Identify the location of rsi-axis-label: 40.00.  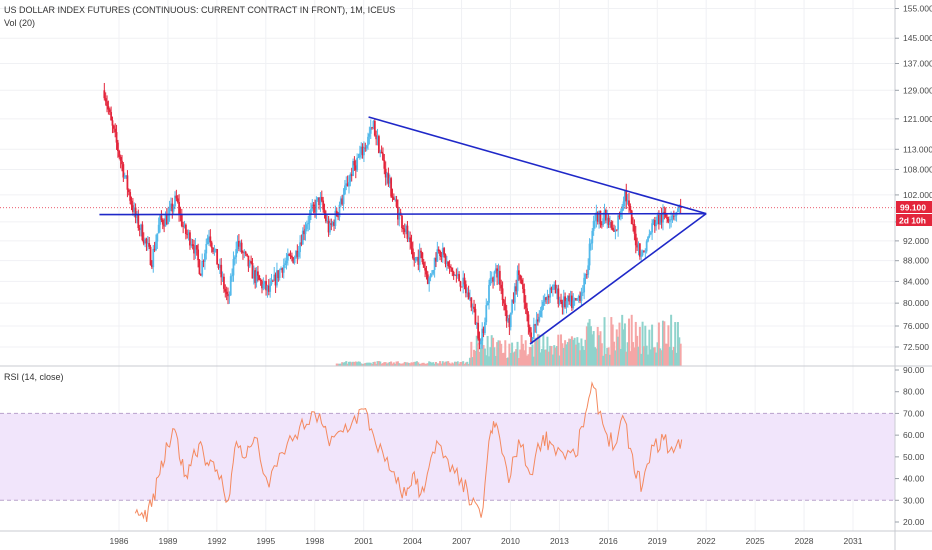
(914, 479).